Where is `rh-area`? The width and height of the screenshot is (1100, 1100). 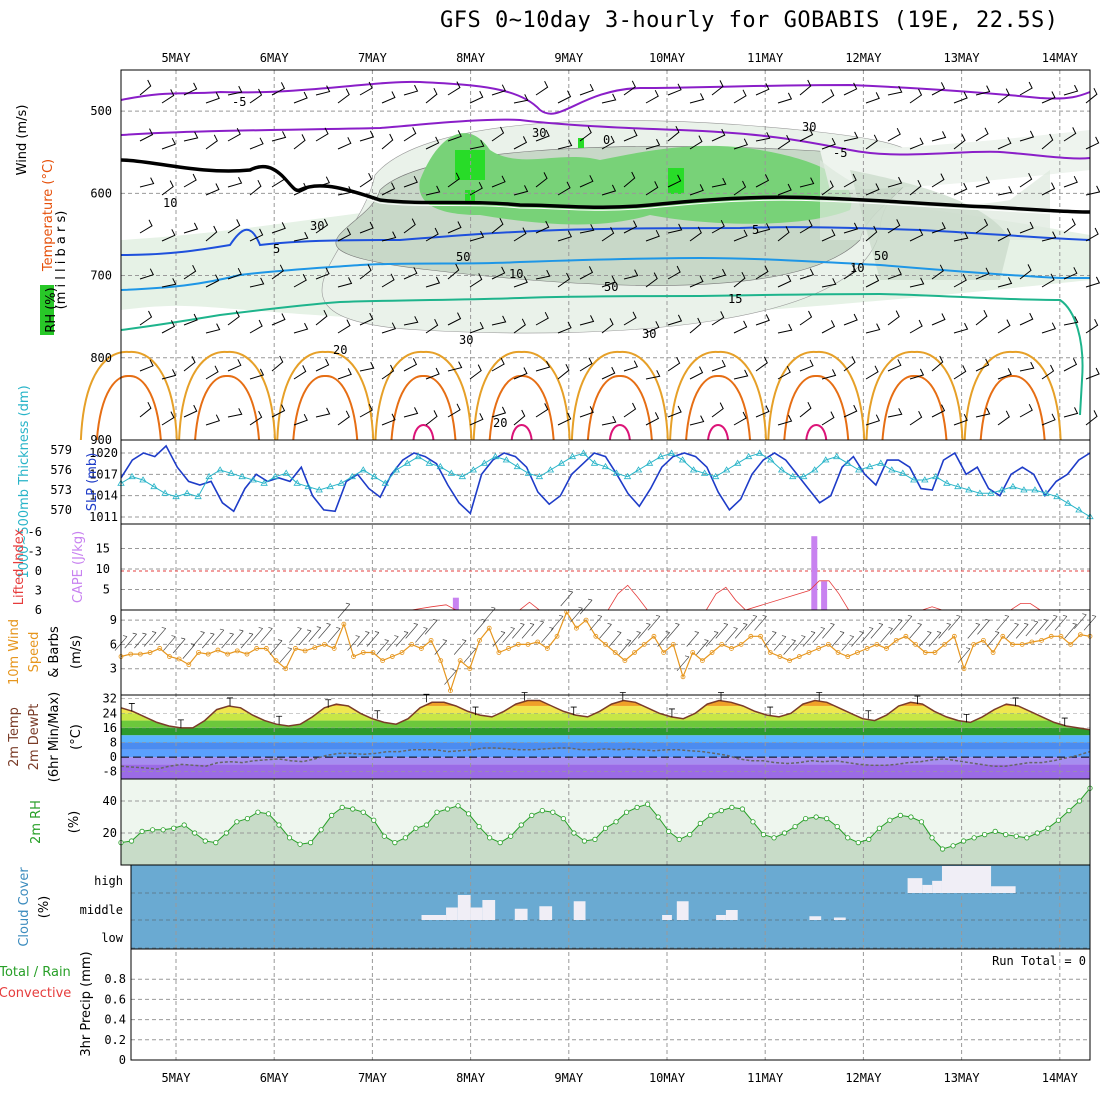 rh-area is located at coordinates (605, 826).